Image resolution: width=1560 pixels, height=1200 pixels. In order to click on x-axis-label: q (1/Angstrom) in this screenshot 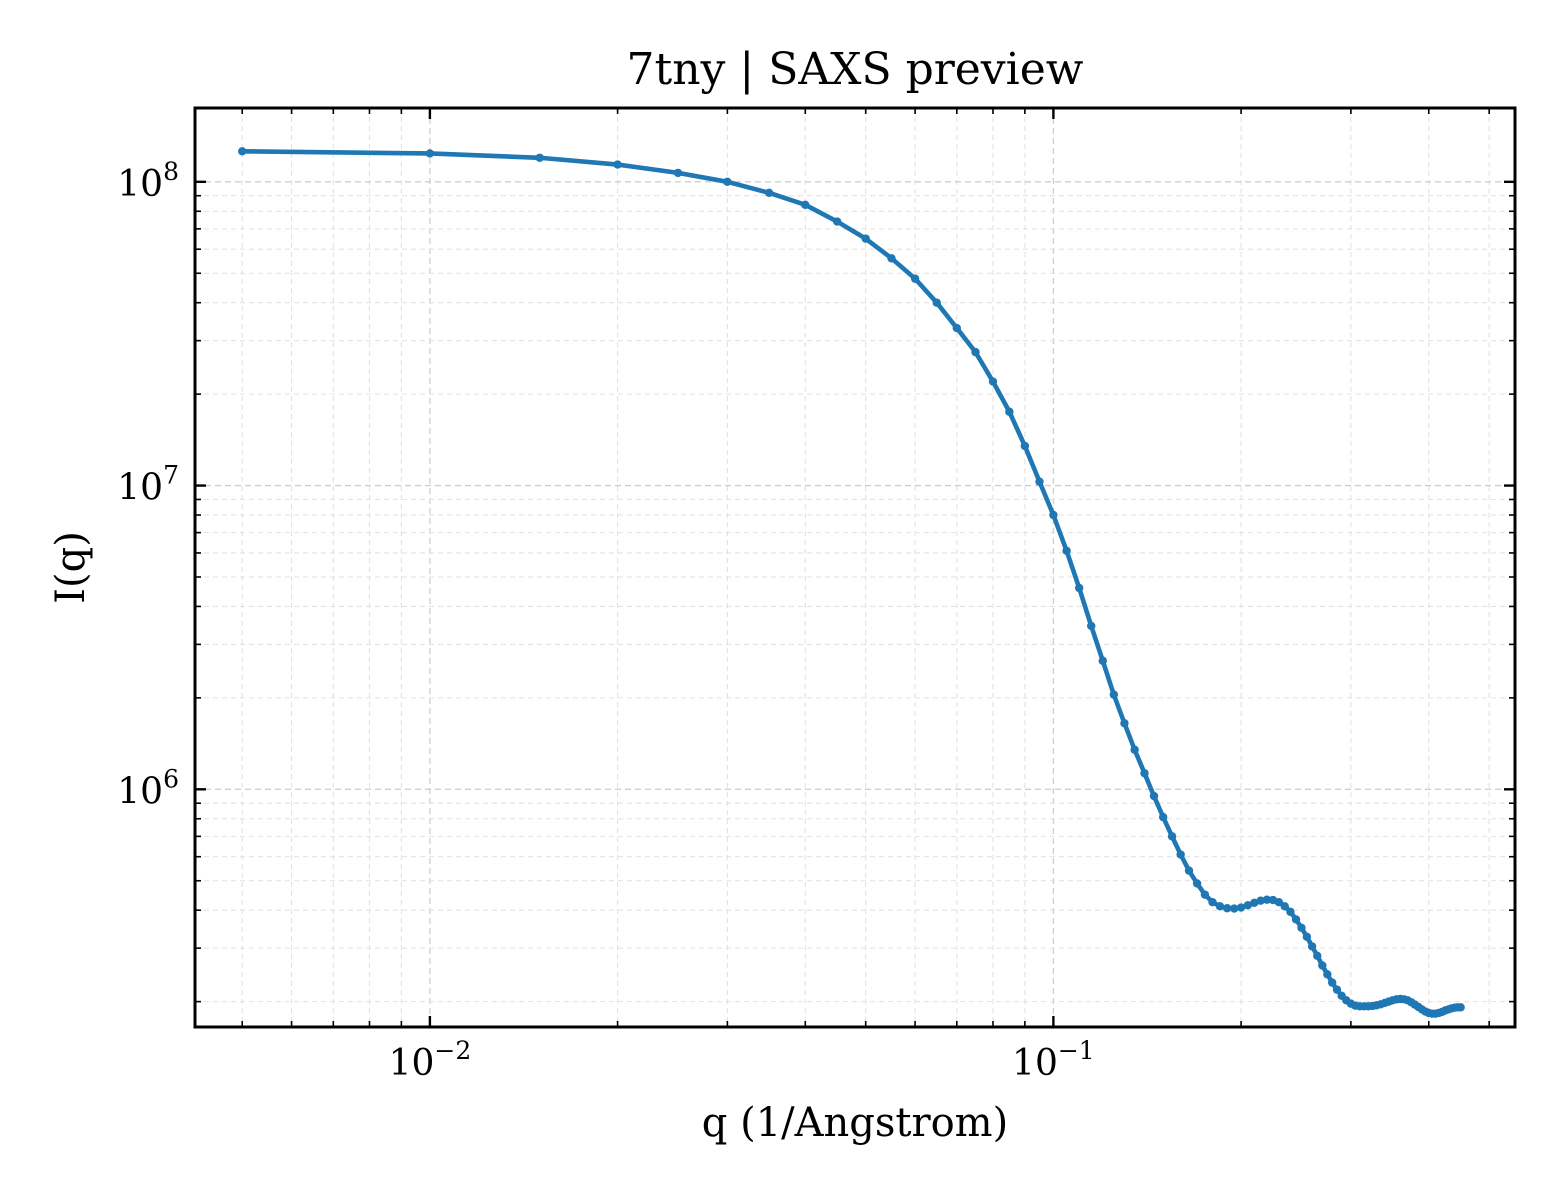, I will do `click(855, 1123)`.